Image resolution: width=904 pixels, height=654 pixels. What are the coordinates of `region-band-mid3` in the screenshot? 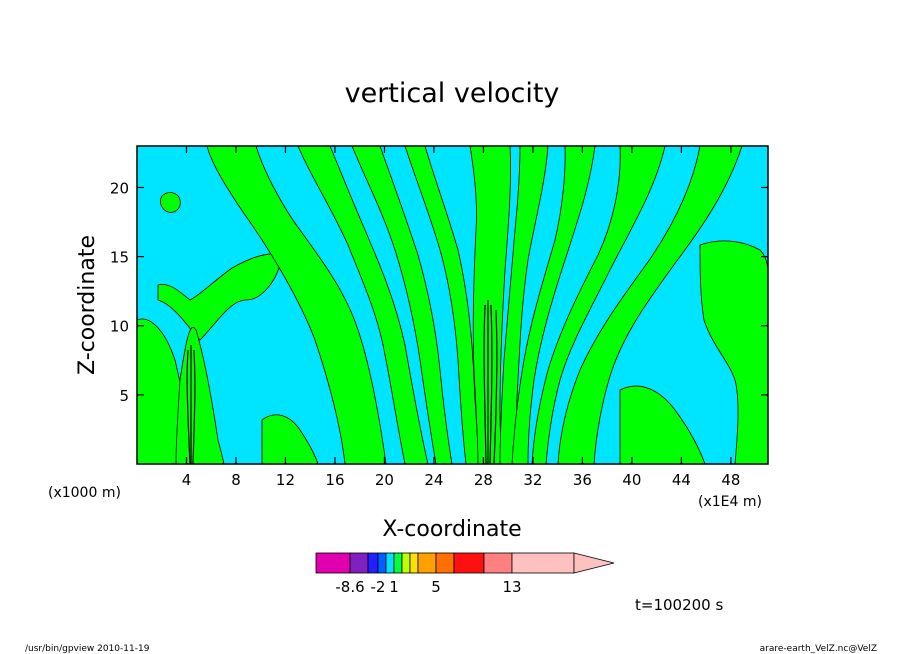 It's located at (442, 305).